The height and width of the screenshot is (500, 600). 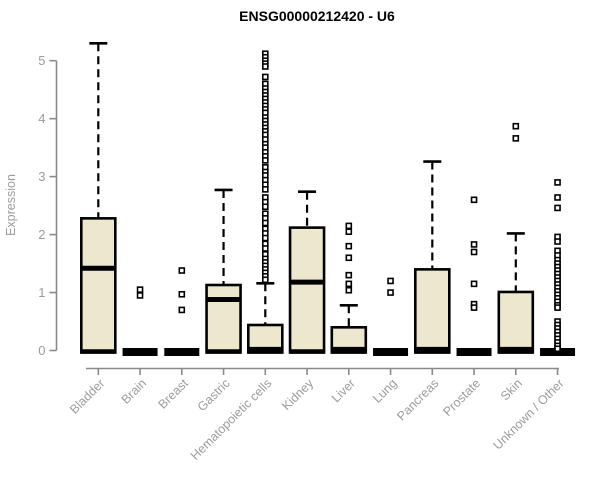 What do you see at coordinates (41, 176) in the screenshot?
I see `y-tick-label: 3` at bounding box center [41, 176].